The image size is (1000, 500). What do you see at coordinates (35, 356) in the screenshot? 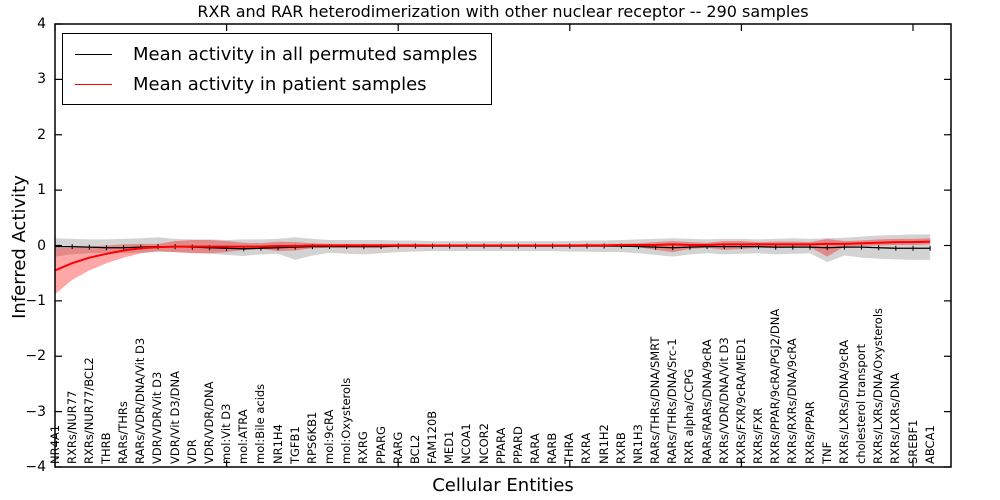
I see `y-tick-label: −2` at bounding box center [35, 356].